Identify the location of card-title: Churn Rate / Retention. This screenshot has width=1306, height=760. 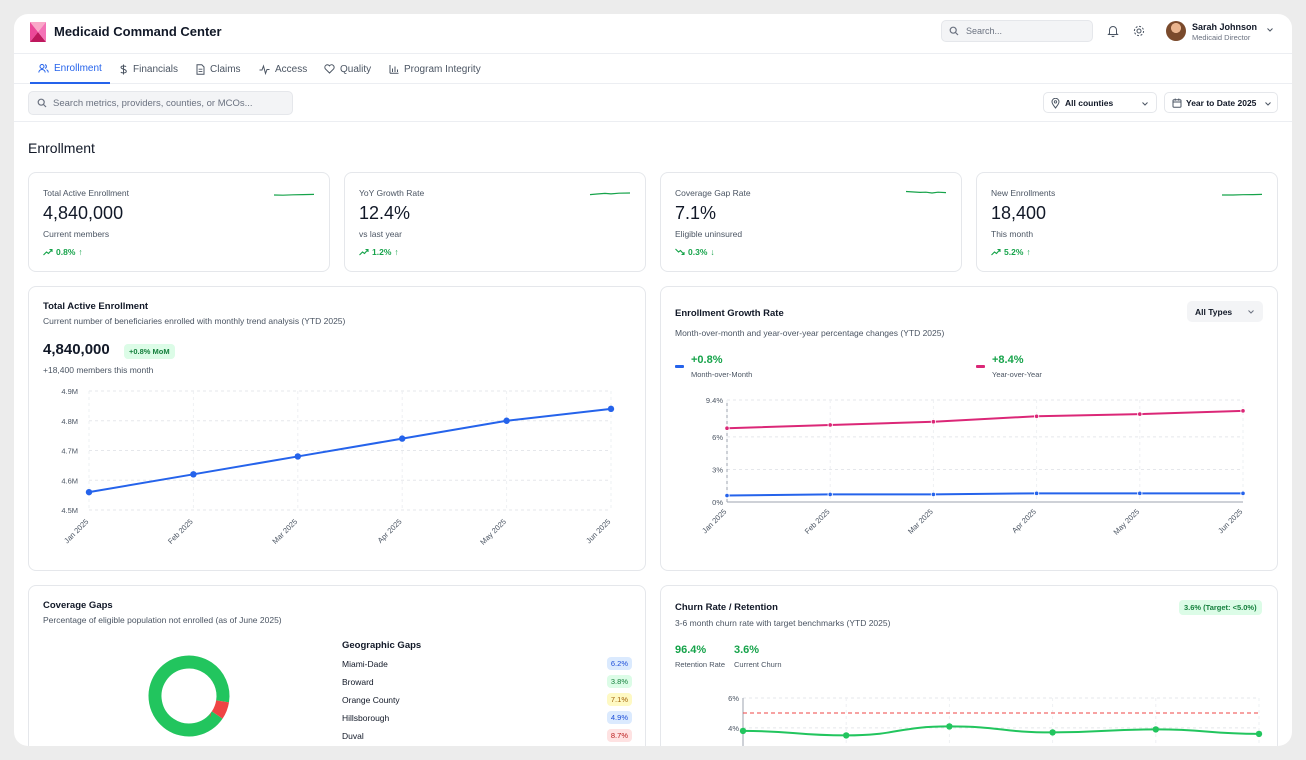
(726, 607).